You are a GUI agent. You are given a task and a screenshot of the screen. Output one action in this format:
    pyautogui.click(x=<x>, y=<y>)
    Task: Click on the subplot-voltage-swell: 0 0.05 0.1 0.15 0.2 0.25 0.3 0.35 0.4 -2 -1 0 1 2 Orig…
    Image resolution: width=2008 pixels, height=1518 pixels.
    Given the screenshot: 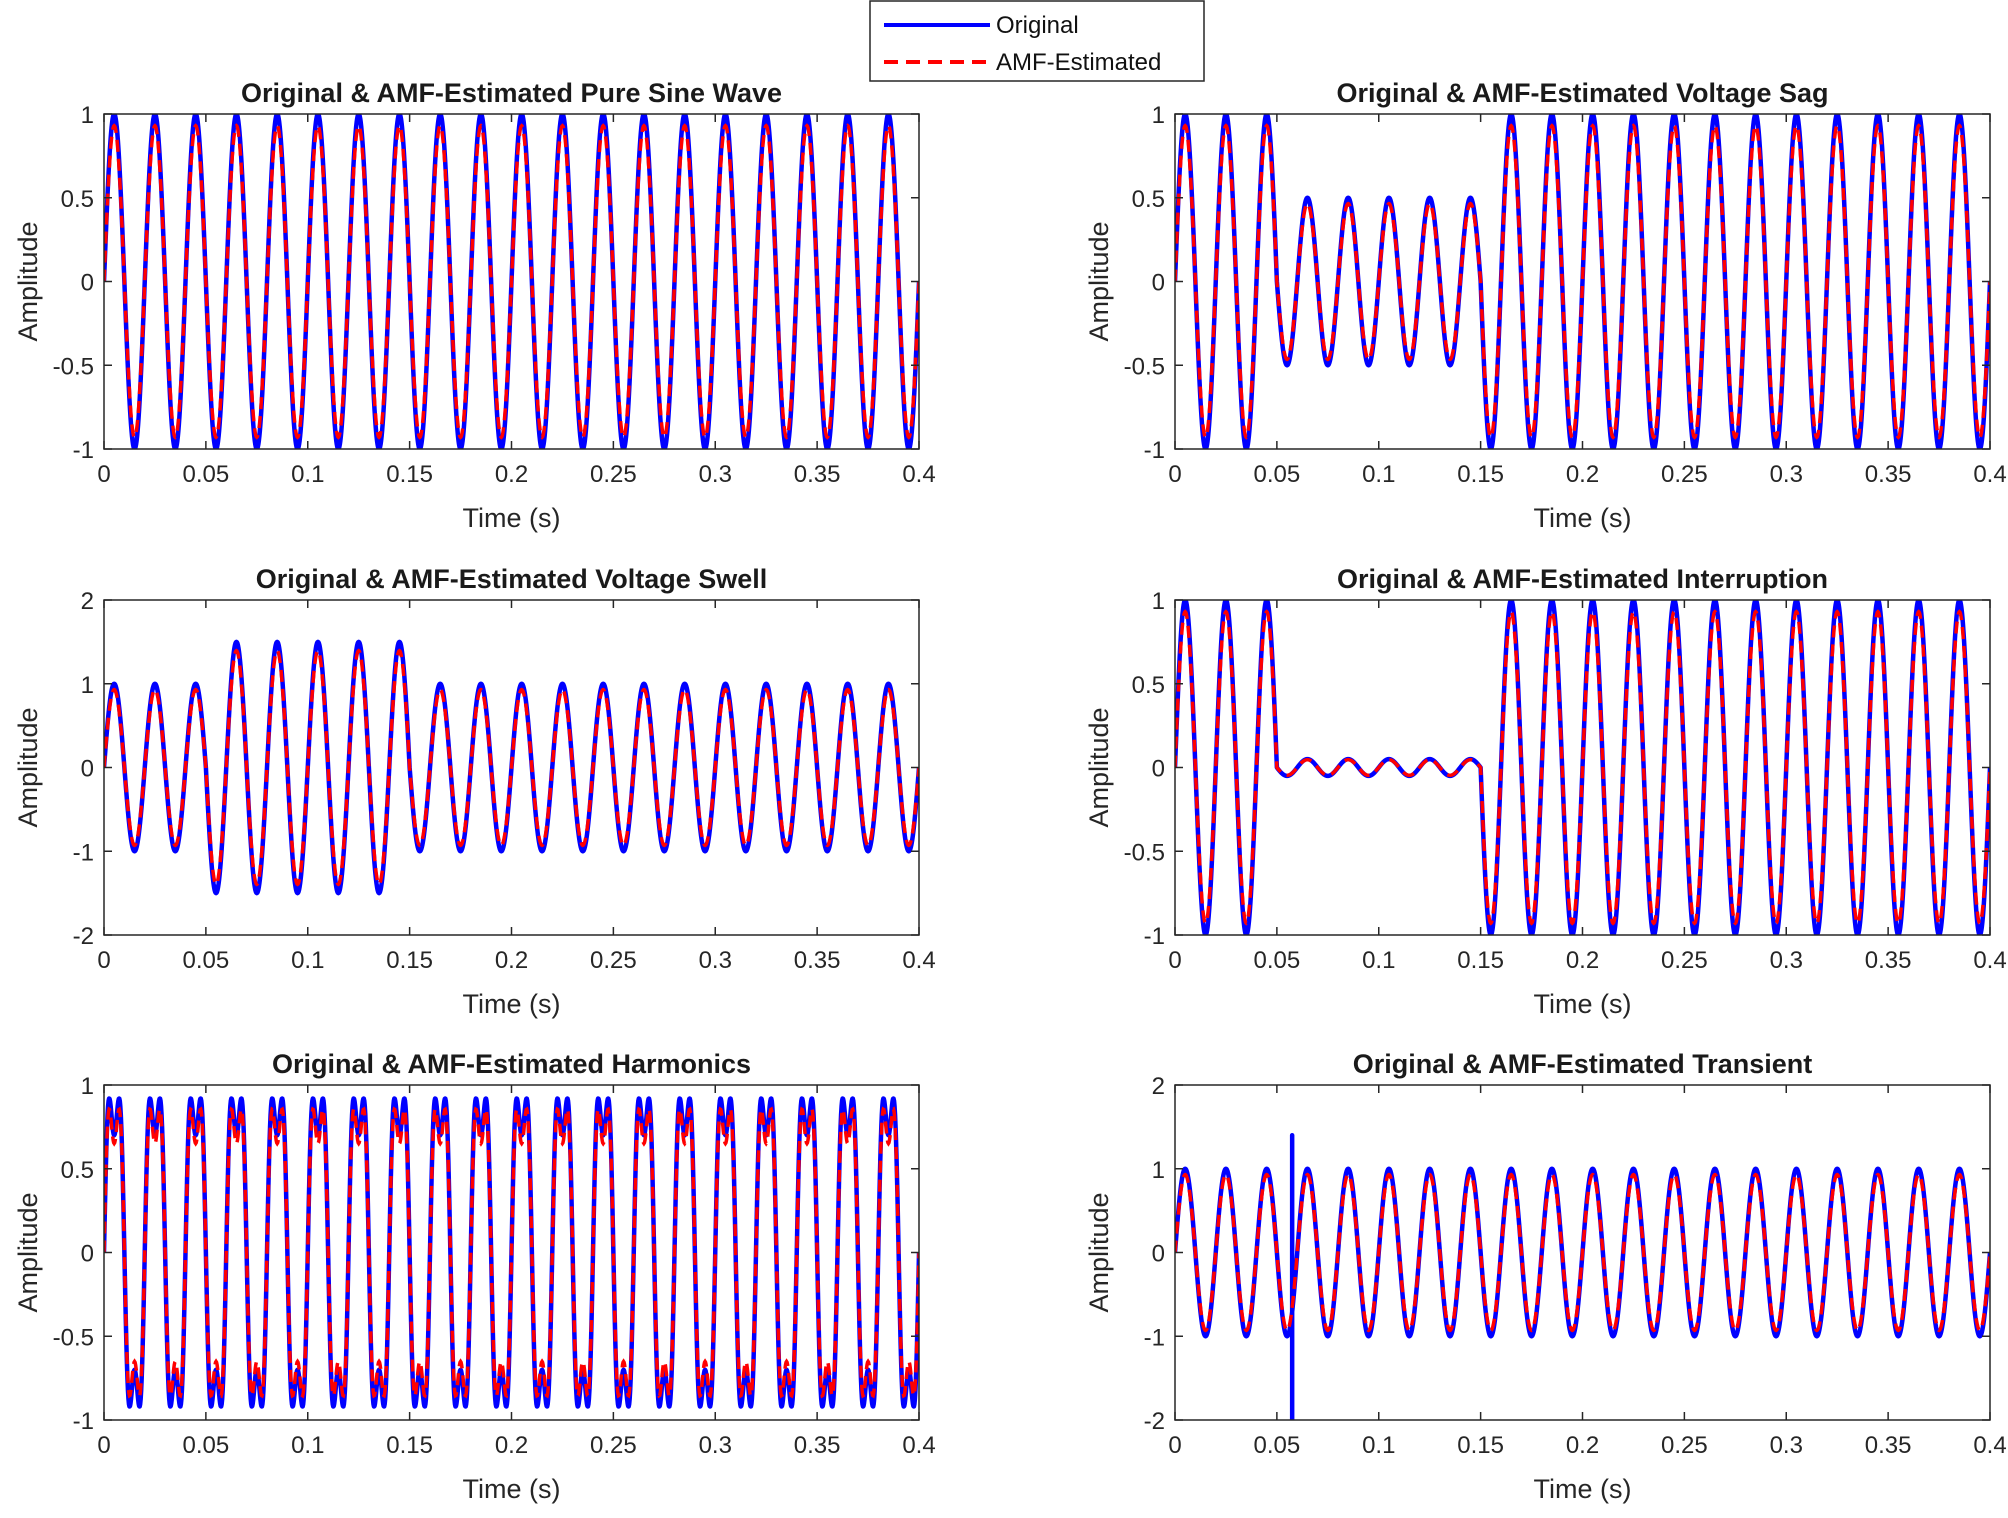 What is the action you would take?
    pyautogui.click(x=474, y=791)
    